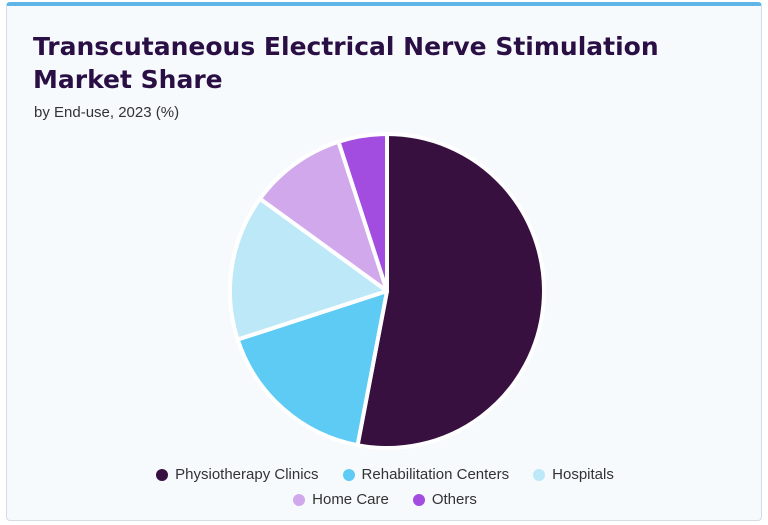 The width and height of the screenshot is (768, 525). What do you see at coordinates (107, 112) in the screenshot?
I see `chart-subtitle: by End-use, 2023 (%)` at bounding box center [107, 112].